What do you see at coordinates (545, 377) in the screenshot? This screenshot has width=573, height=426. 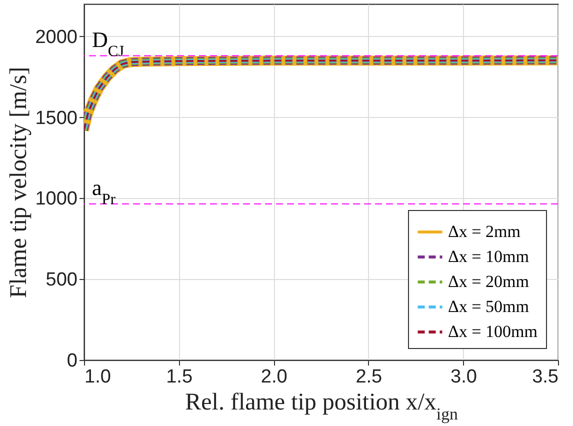 I see `x-tick-label: 3.5` at bounding box center [545, 377].